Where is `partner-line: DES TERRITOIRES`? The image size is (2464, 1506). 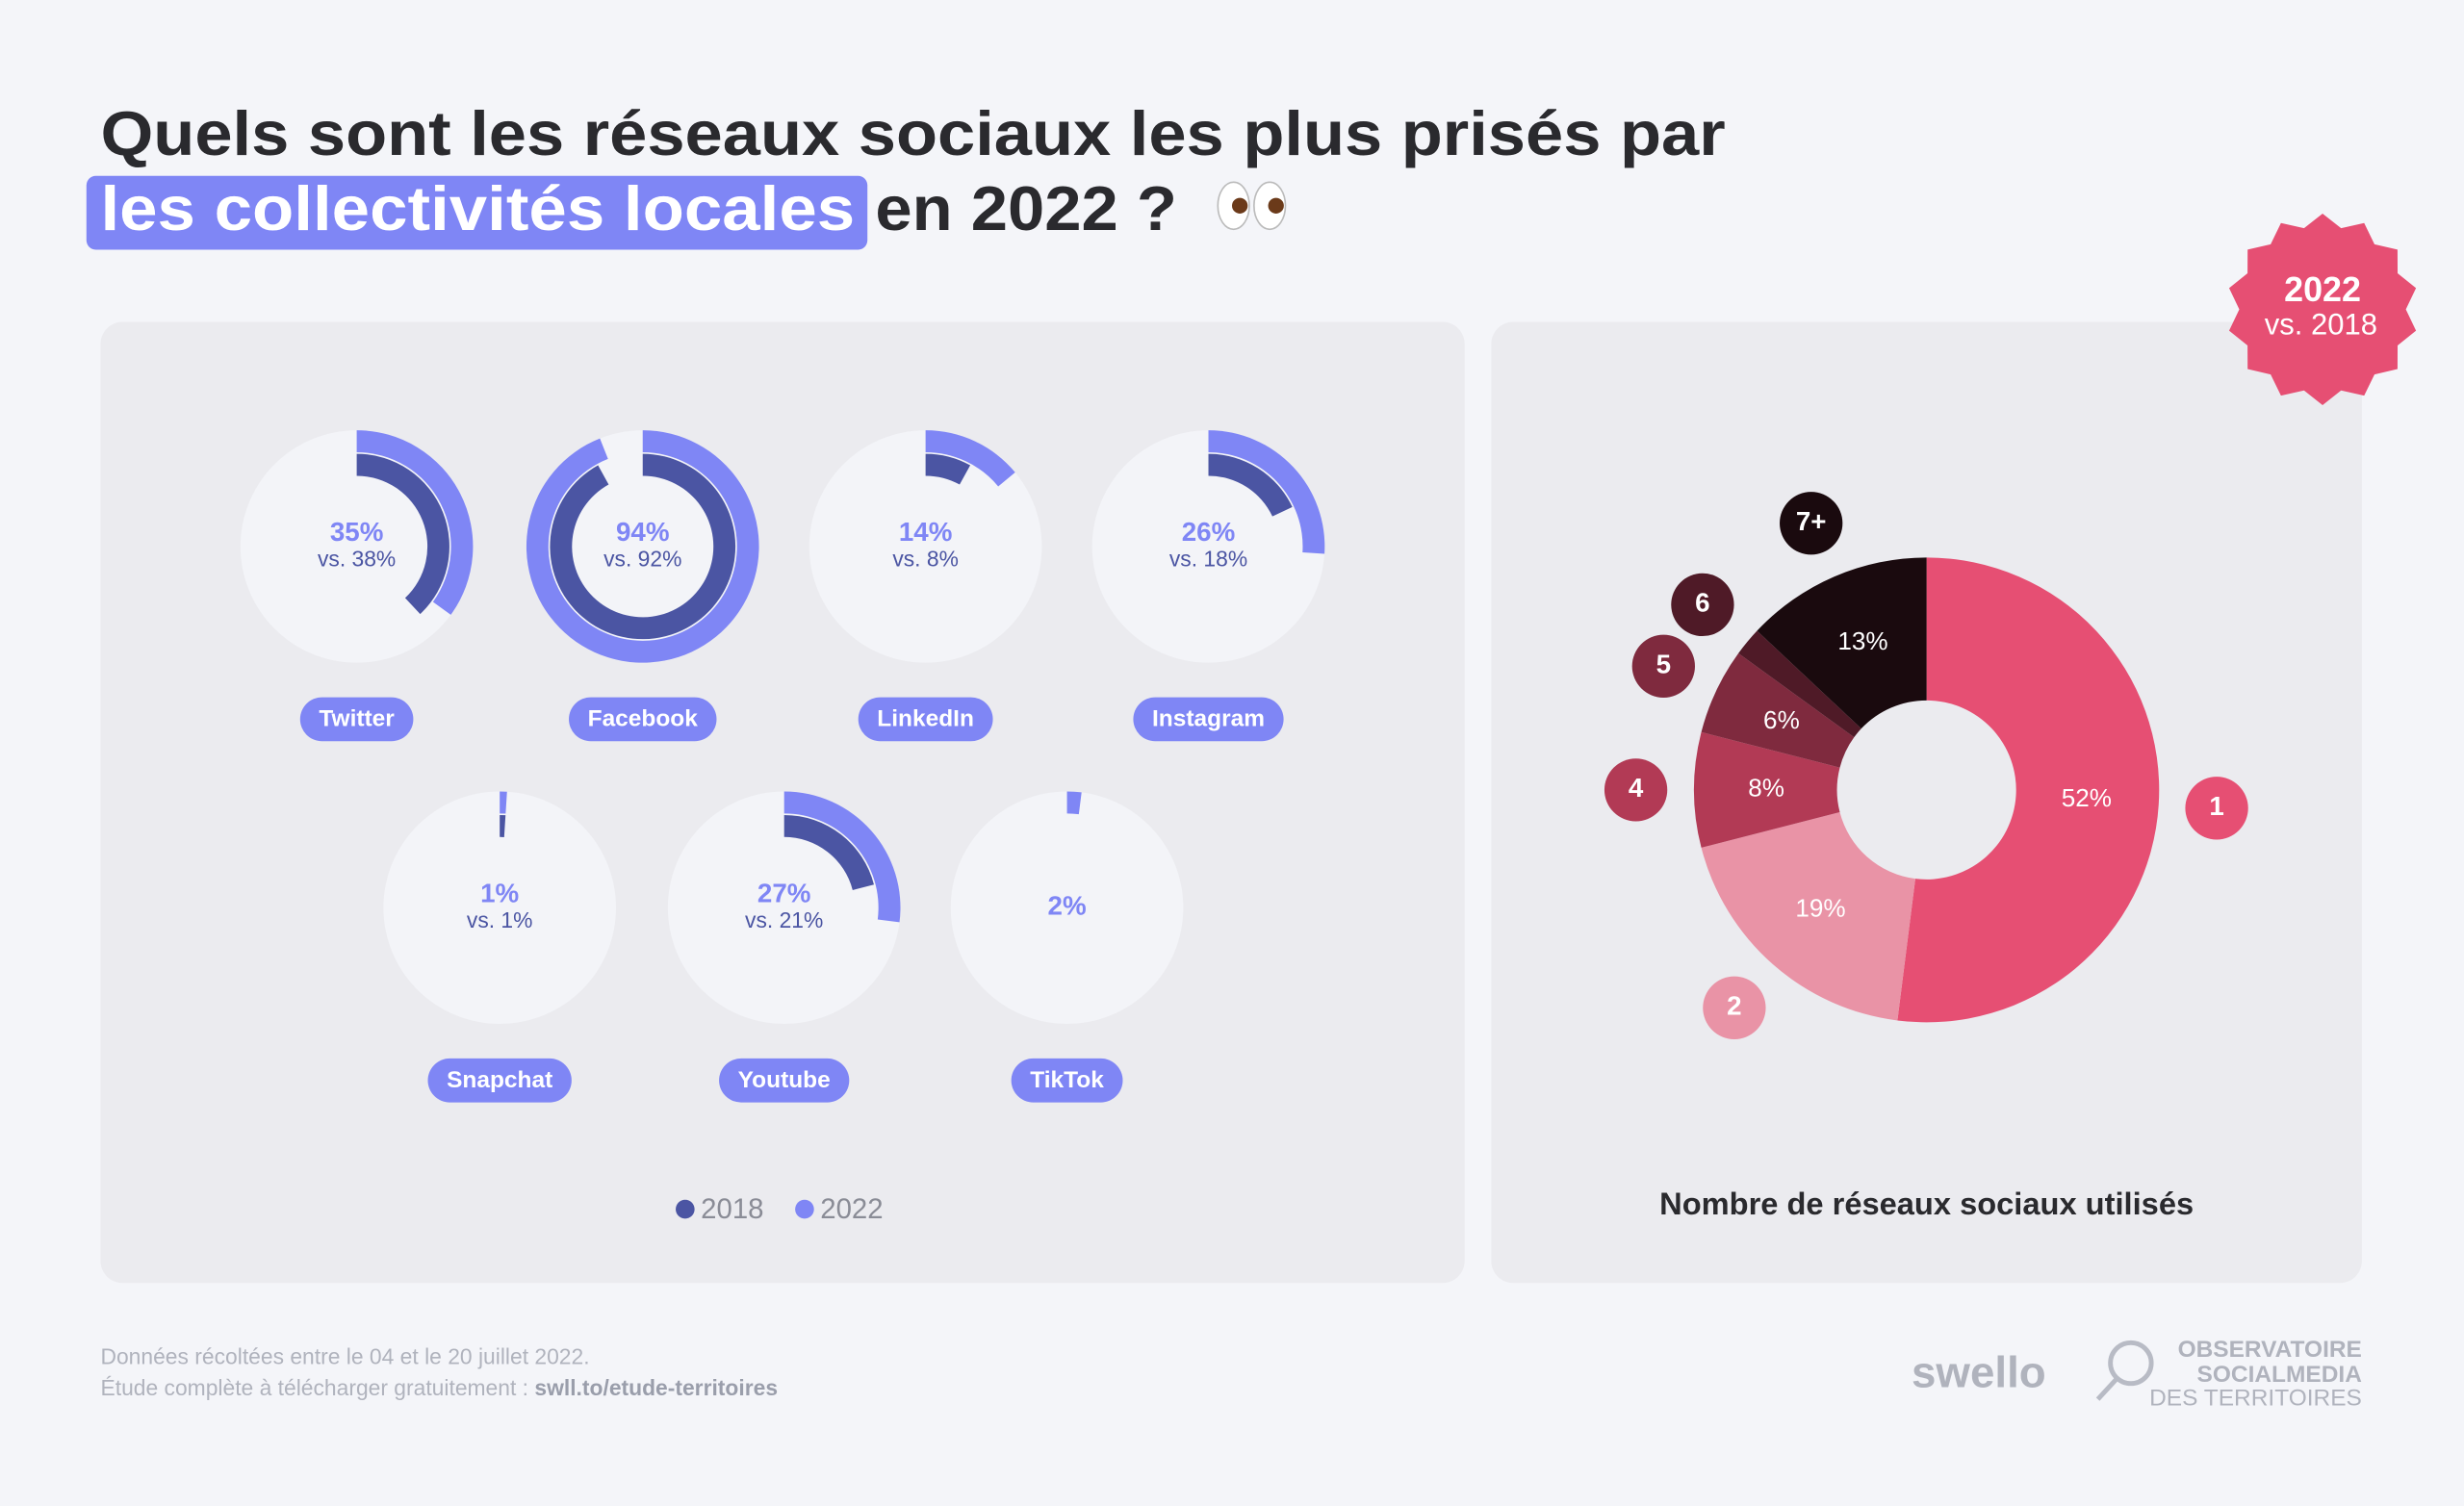
partner-line: DES TERRITOIRES is located at coordinates (2255, 1399).